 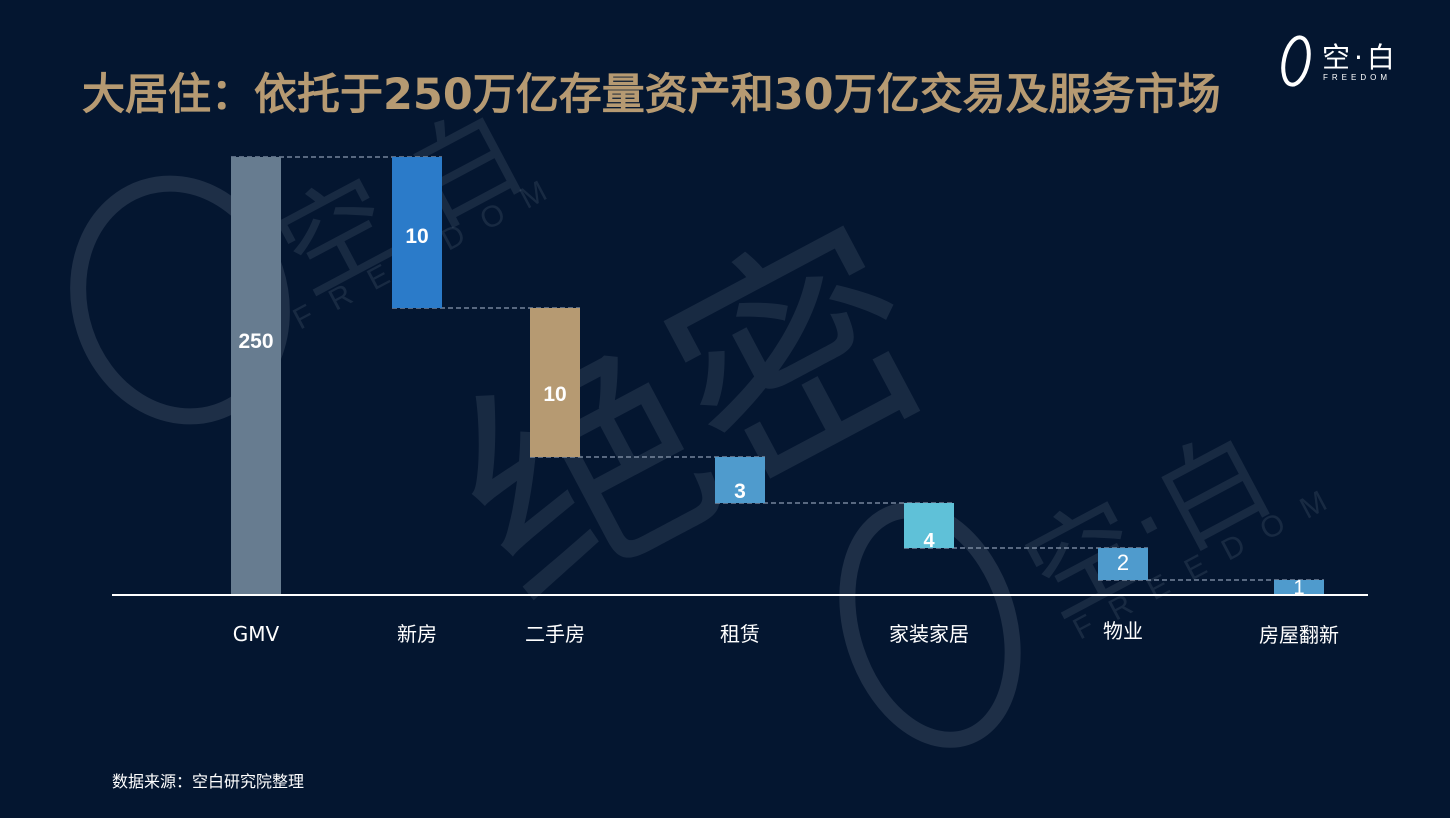 I want to click on brand-logo-subtext: FREEDOM, so click(x=1357, y=77).